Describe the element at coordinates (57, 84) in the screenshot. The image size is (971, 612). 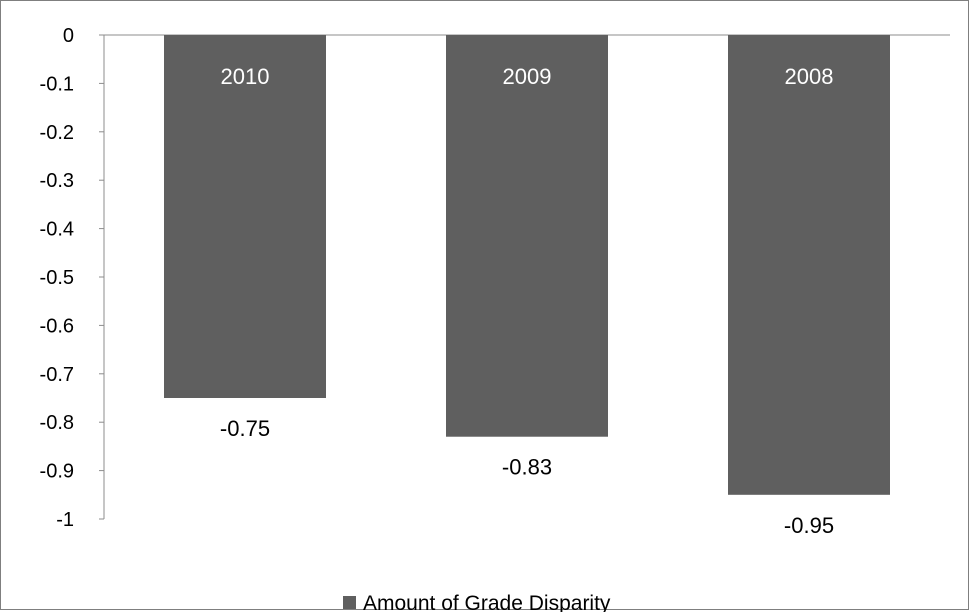
I see `y-tick-label: -0.1` at that location.